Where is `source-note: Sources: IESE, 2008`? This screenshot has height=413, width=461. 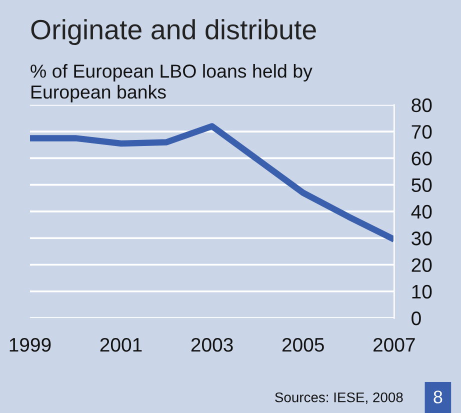 source-note: Sources: IESE, 2008 is located at coordinates (339, 398).